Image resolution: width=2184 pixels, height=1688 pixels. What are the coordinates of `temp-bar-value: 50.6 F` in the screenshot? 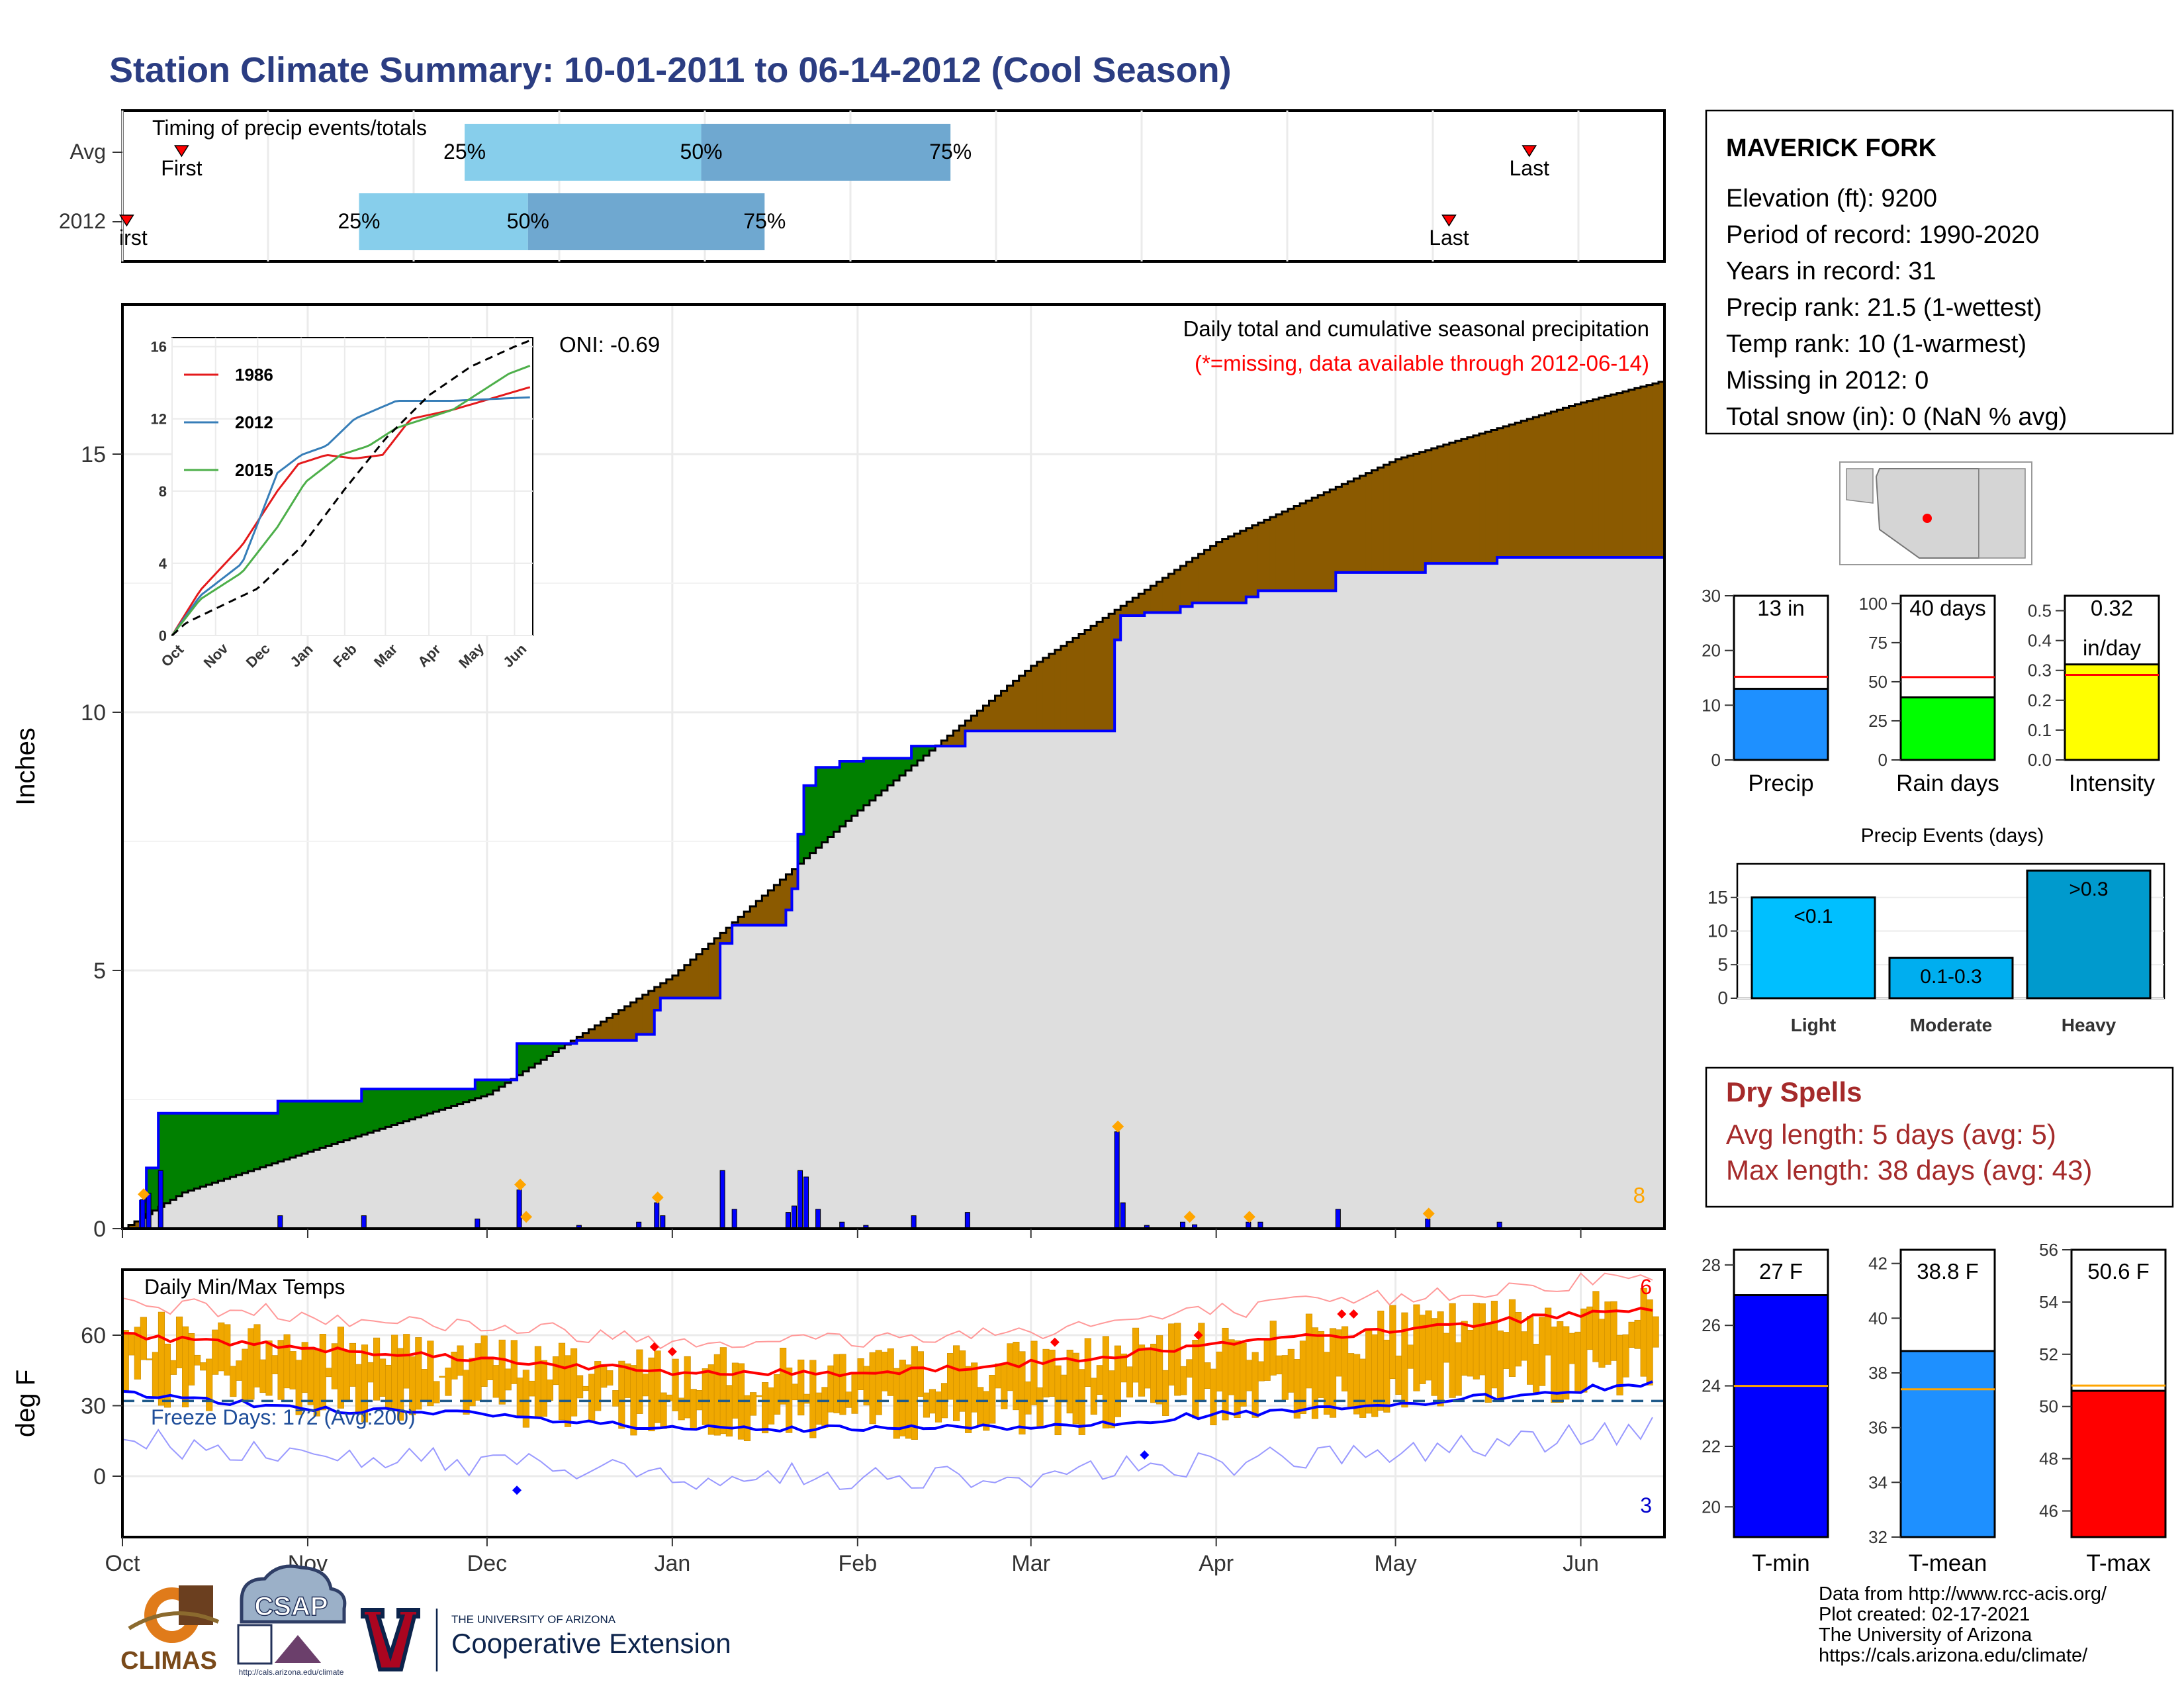 It's located at (2118, 1271).